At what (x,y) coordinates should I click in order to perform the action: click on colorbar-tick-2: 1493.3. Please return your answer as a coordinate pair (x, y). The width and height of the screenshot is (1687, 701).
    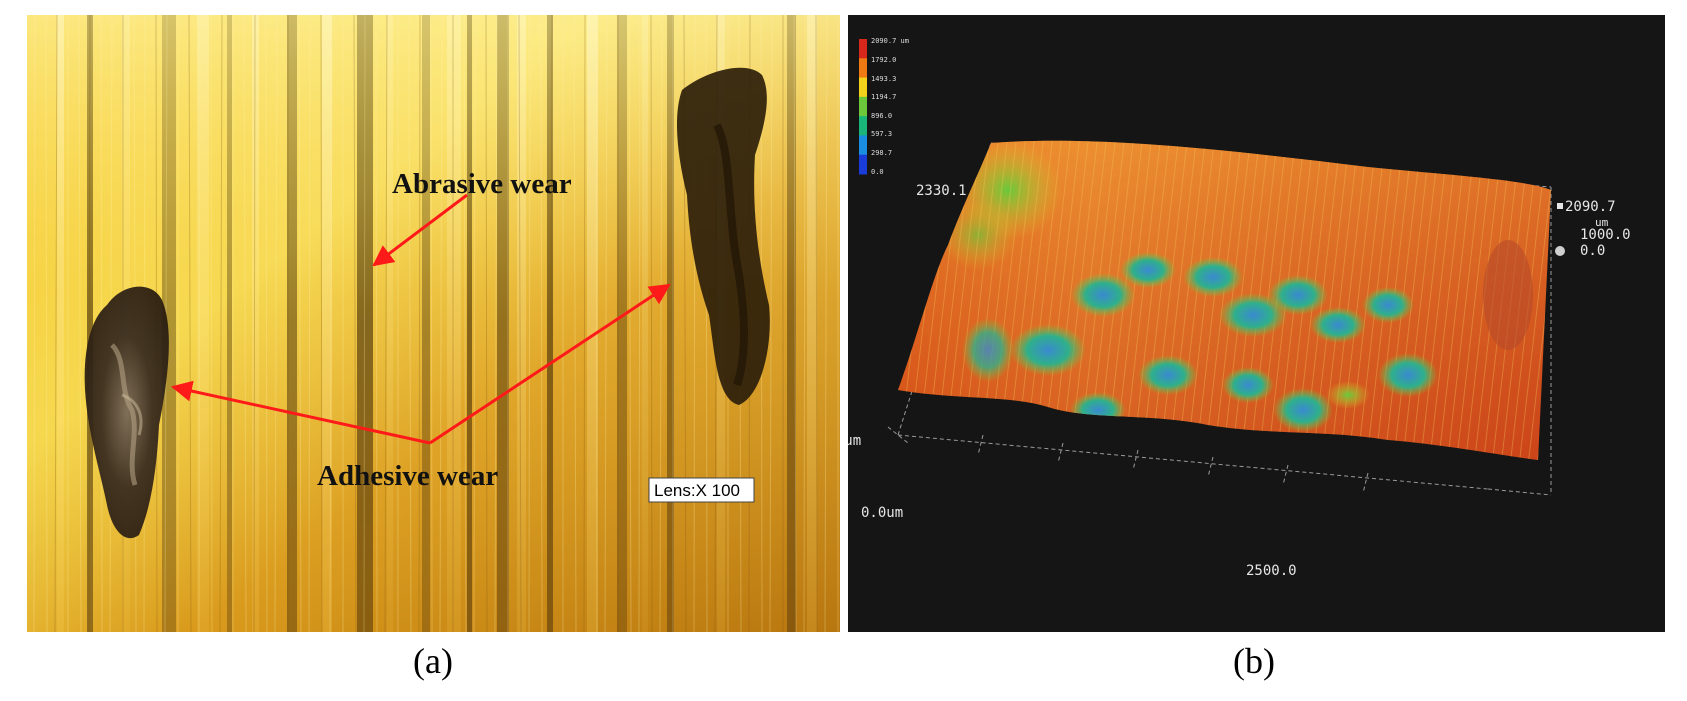
    Looking at the image, I should click on (883, 79).